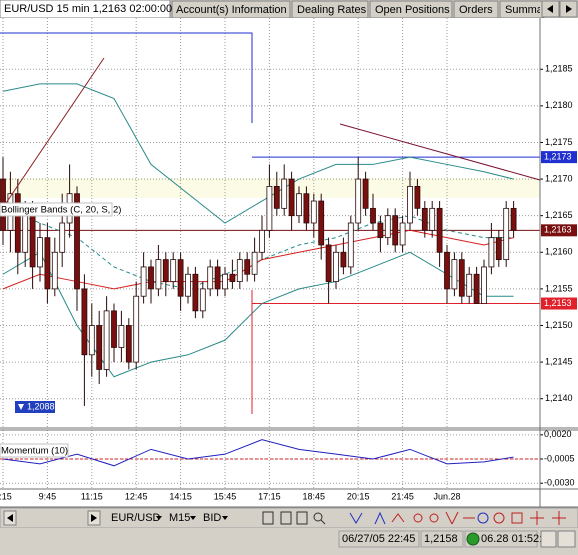 The width and height of the screenshot is (578, 555). I want to click on toolbar, so click(289, 518).